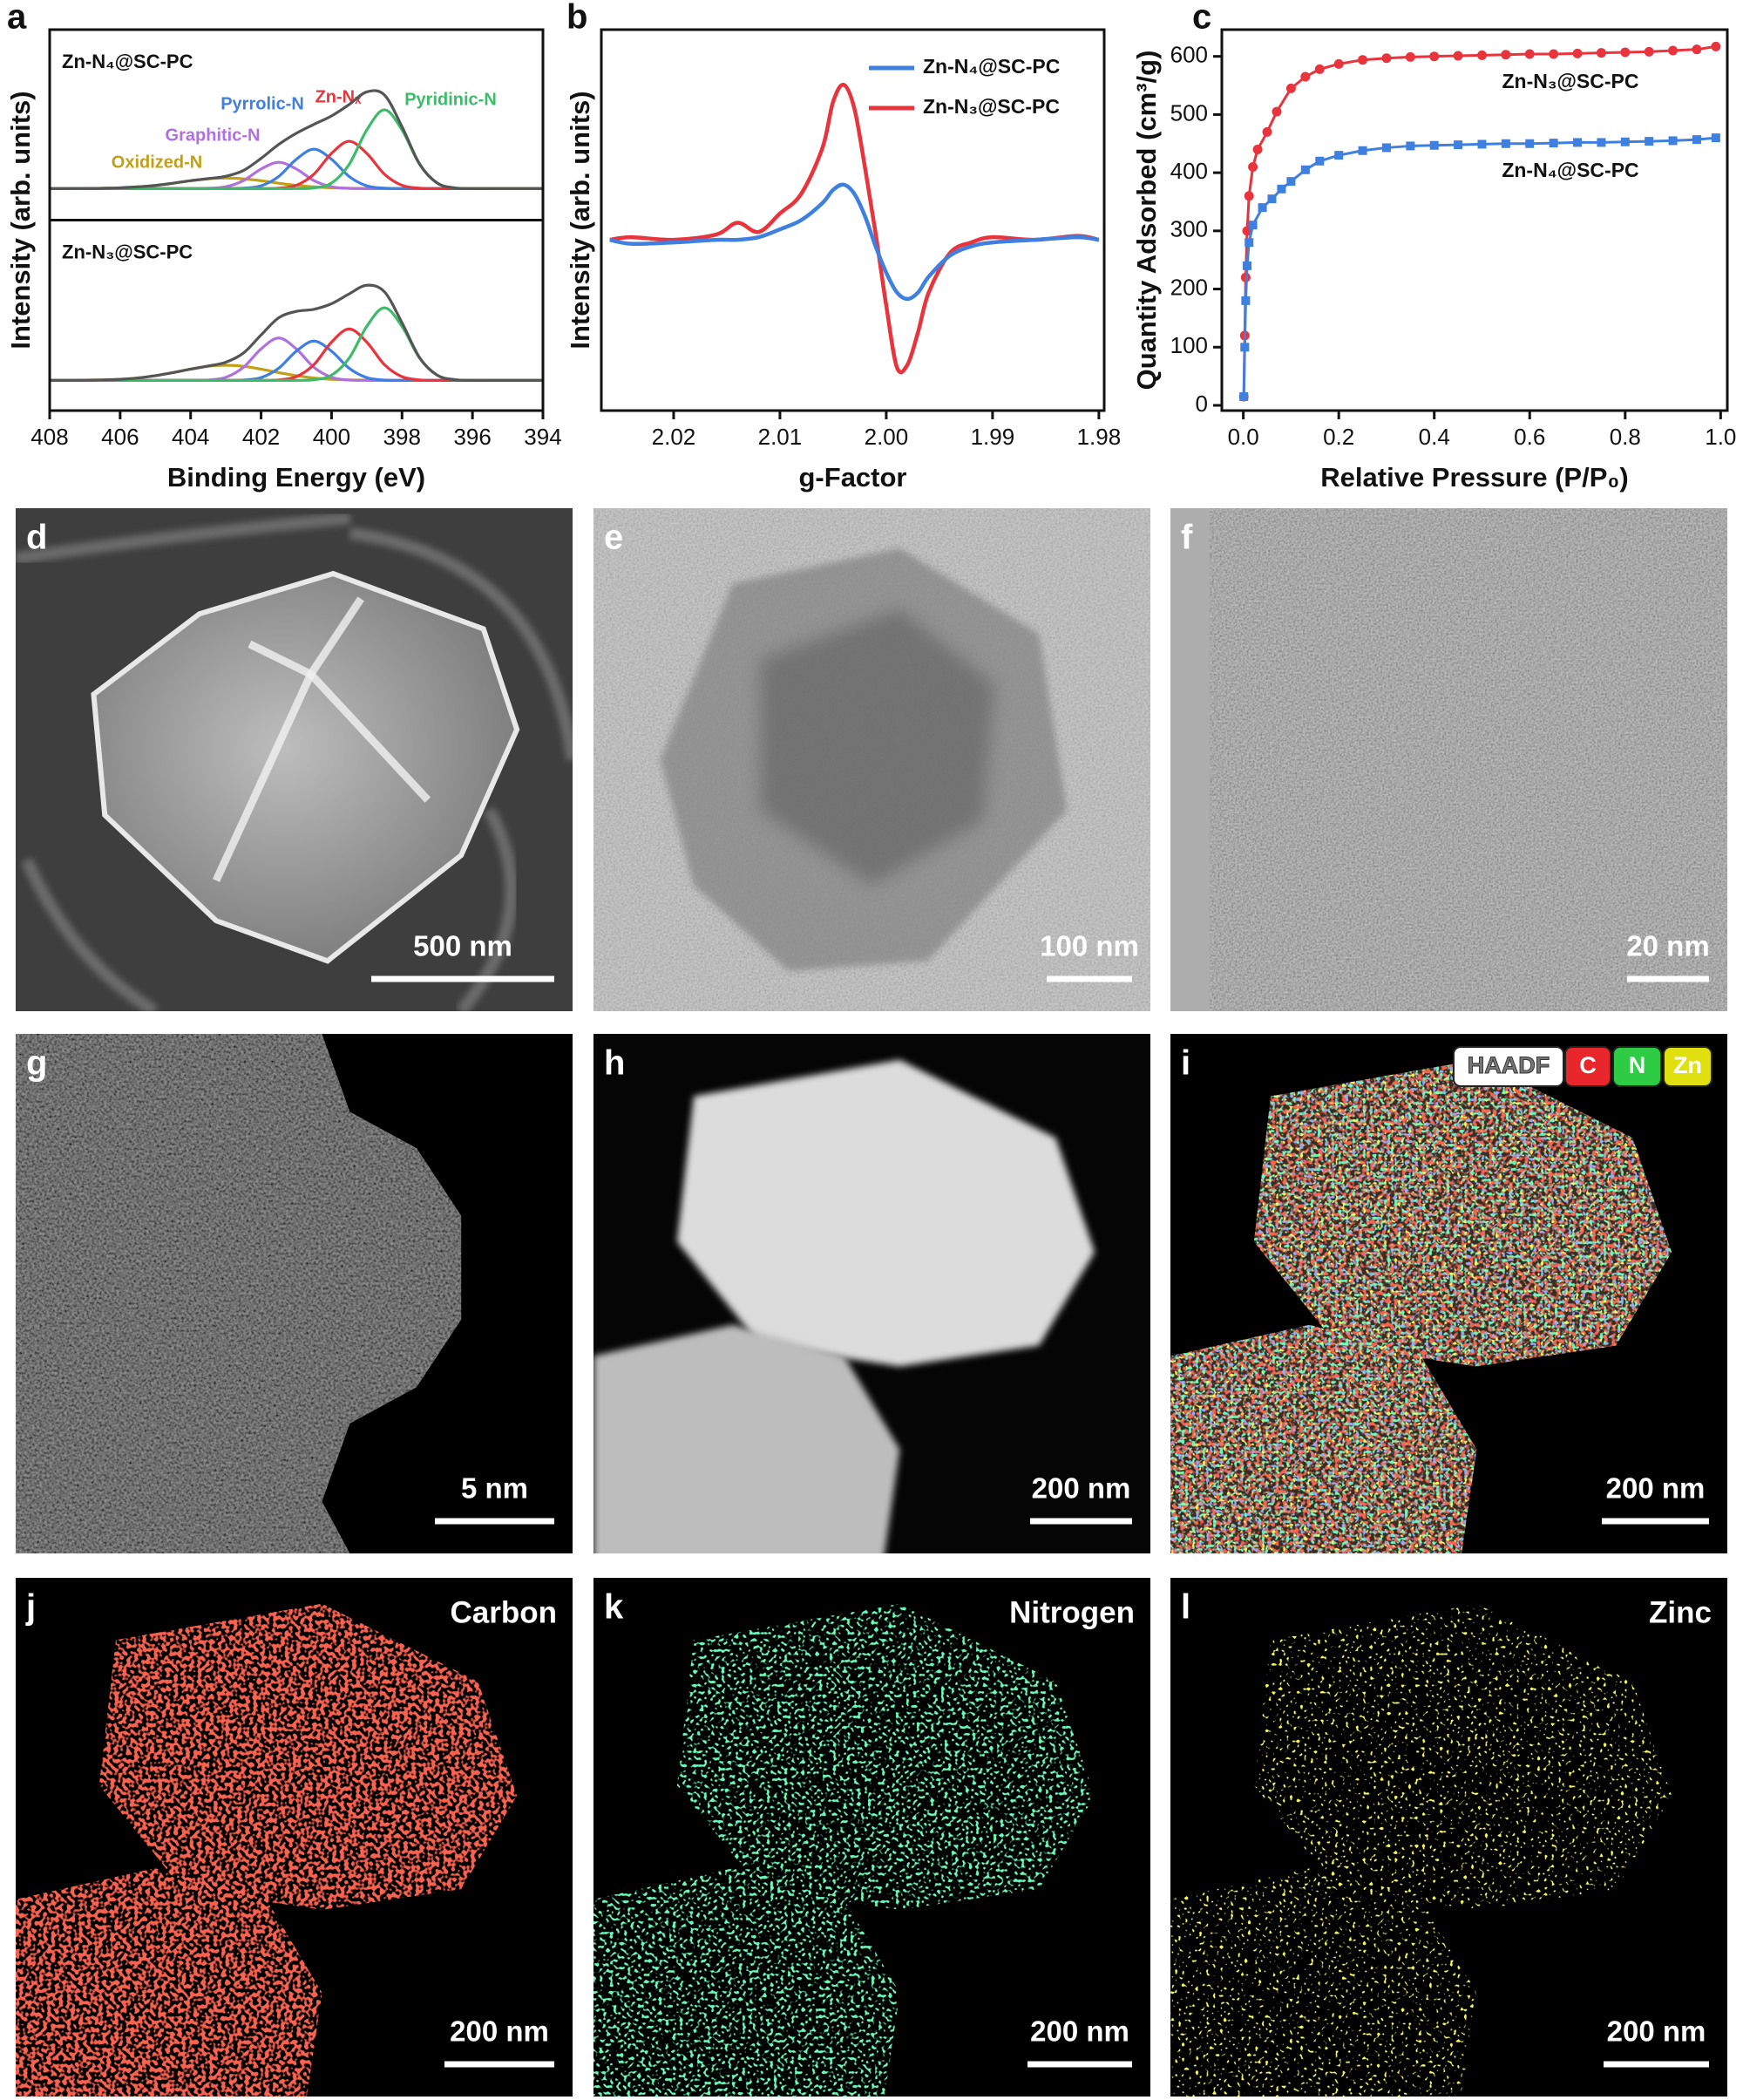  I want to click on y-tick-label: 100, so click(1189, 345).